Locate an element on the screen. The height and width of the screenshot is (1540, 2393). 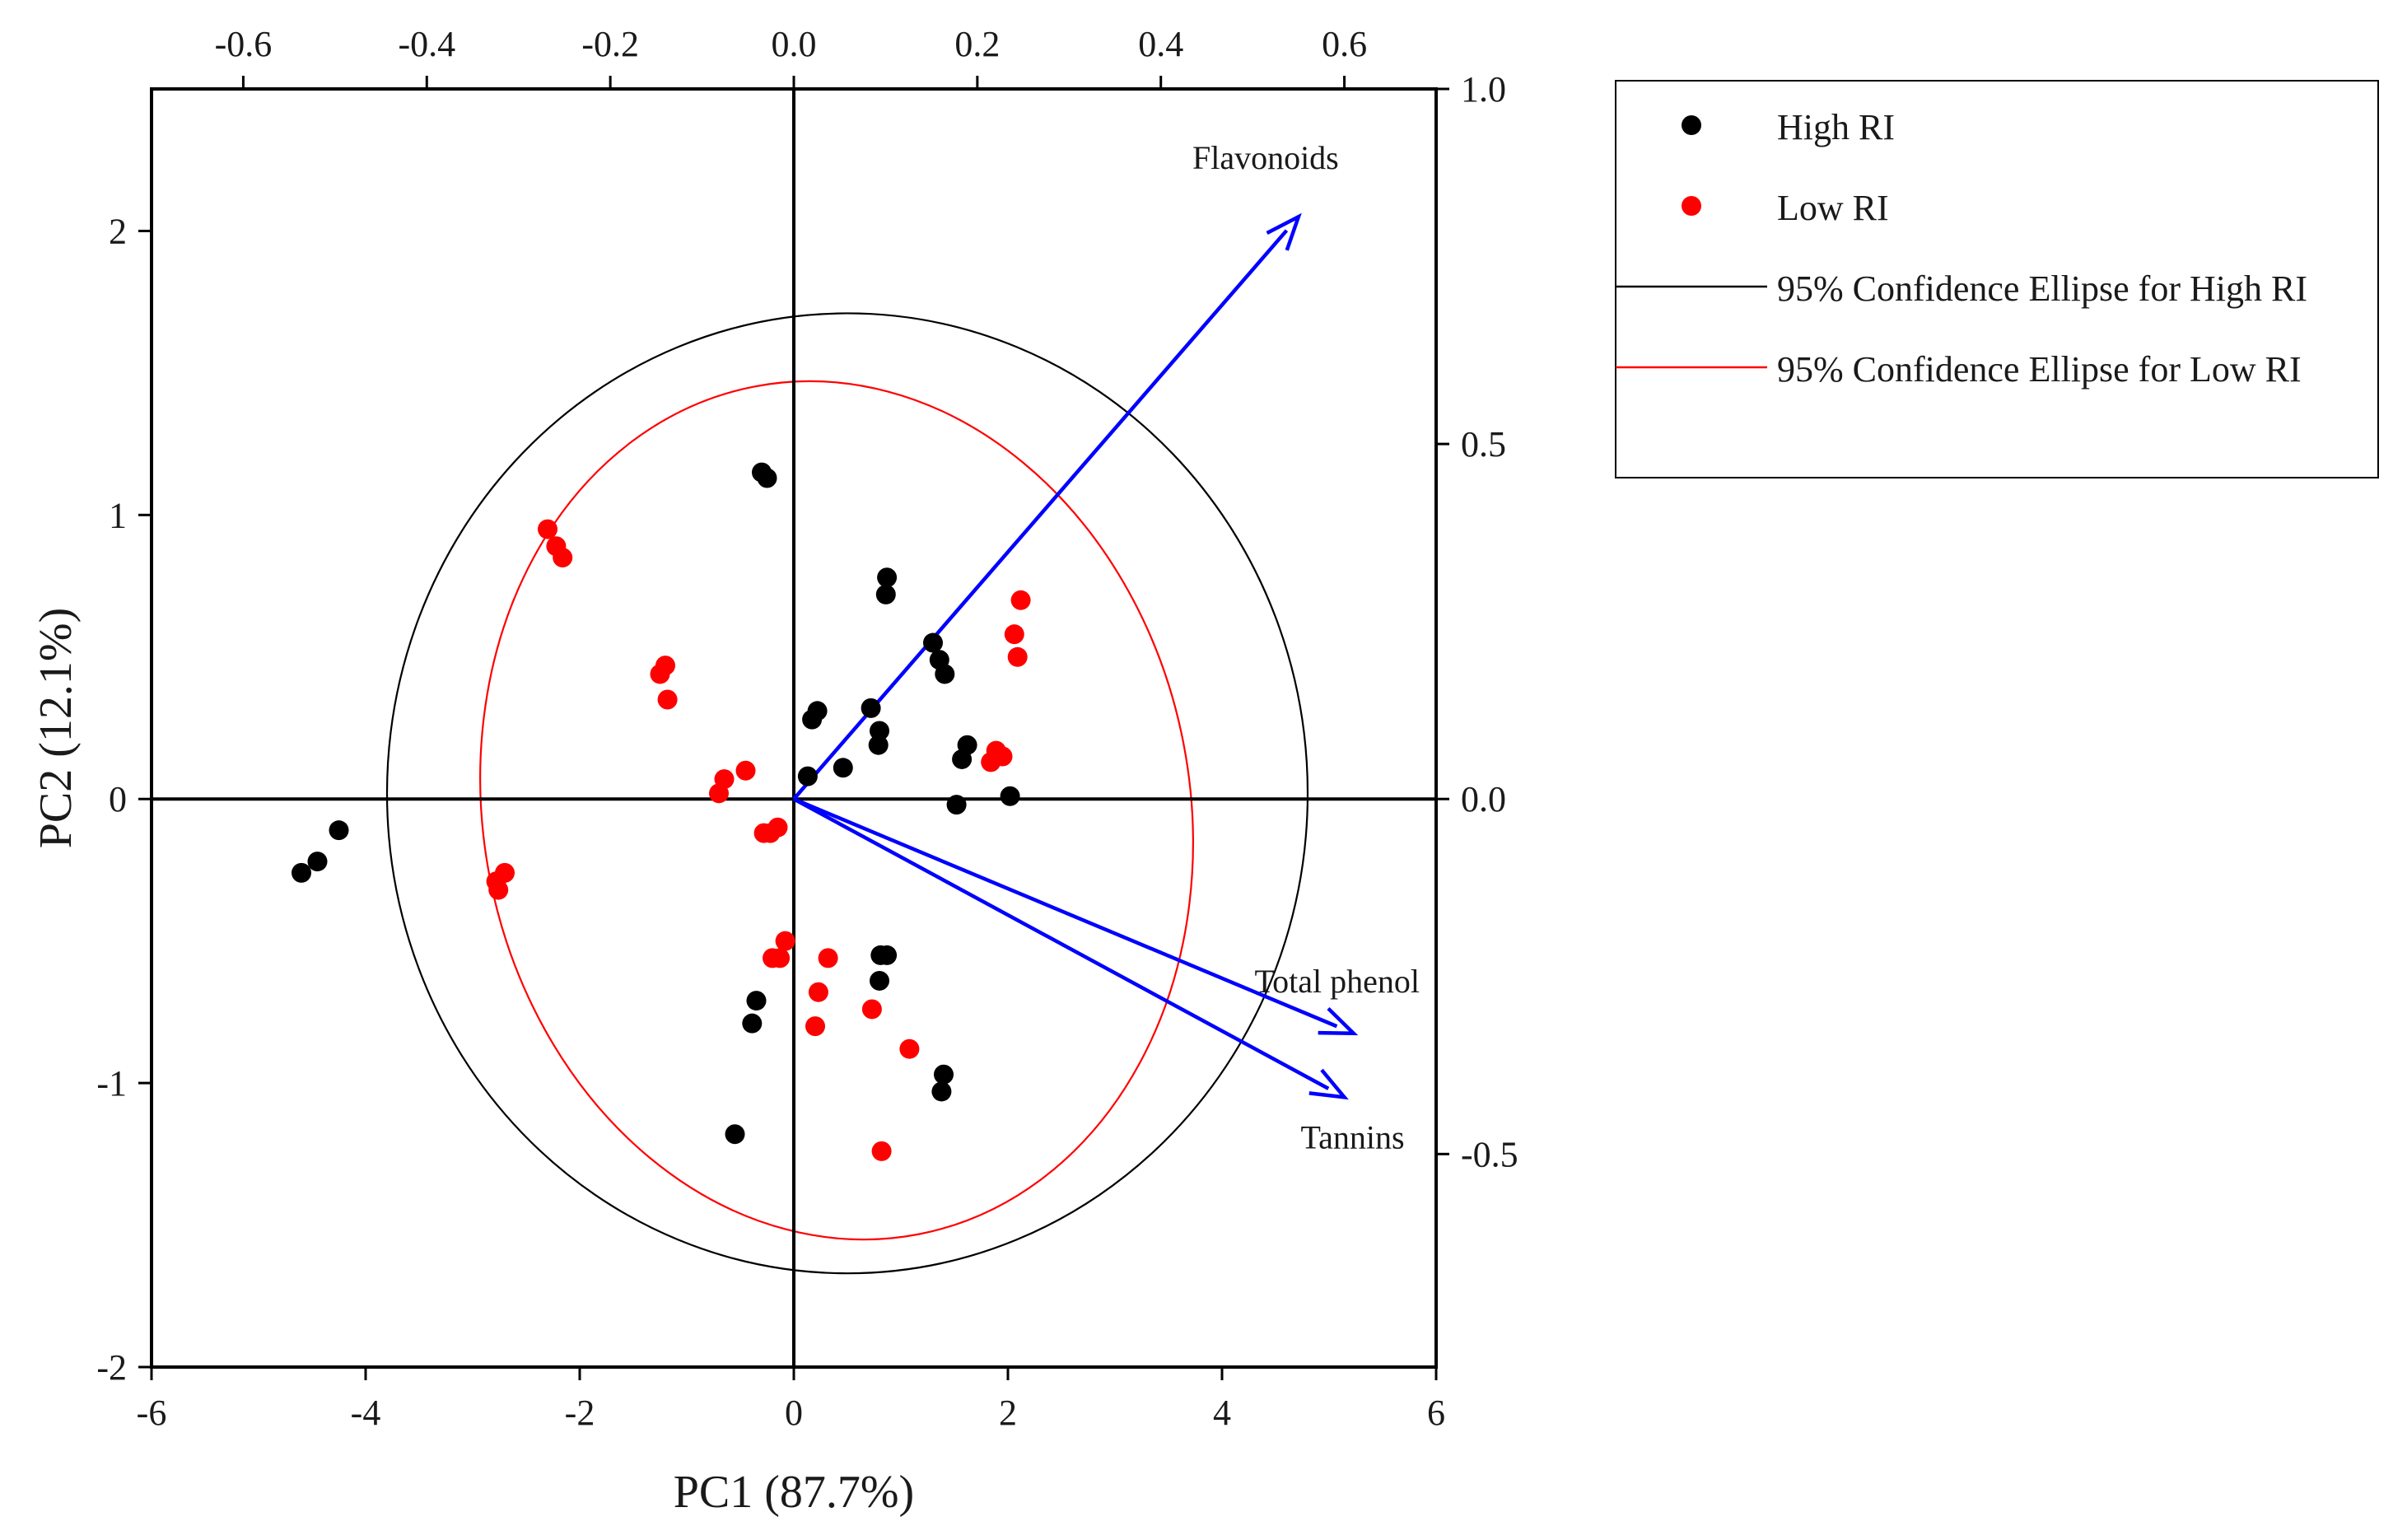
x-tick-label: 4 is located at coordinates (1222, 1413).